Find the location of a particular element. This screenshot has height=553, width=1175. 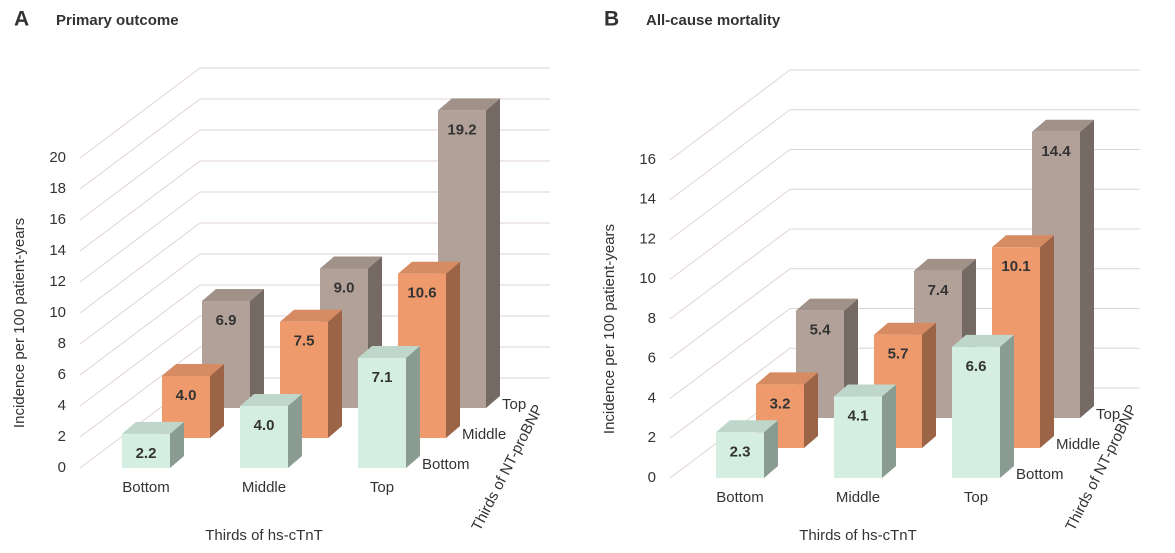

y-tick-label: 6 is located at coordinates (62, 374).